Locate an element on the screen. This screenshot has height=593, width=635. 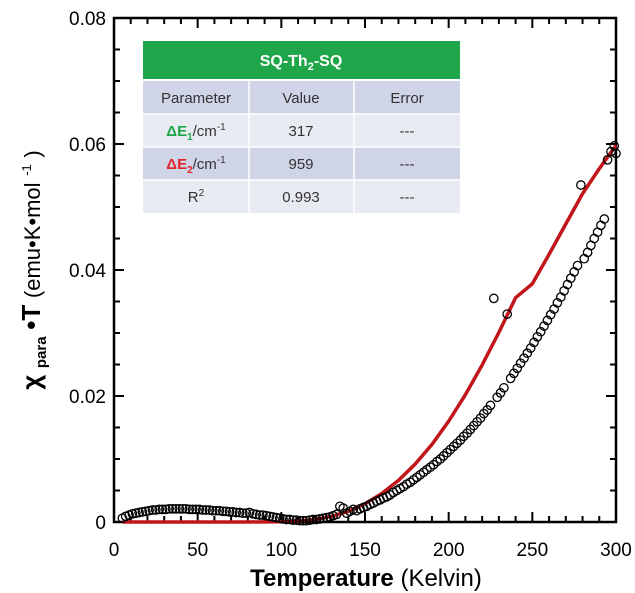
table-param-de2: ΔE2/cm-1 is located at coordinates (196, 165).